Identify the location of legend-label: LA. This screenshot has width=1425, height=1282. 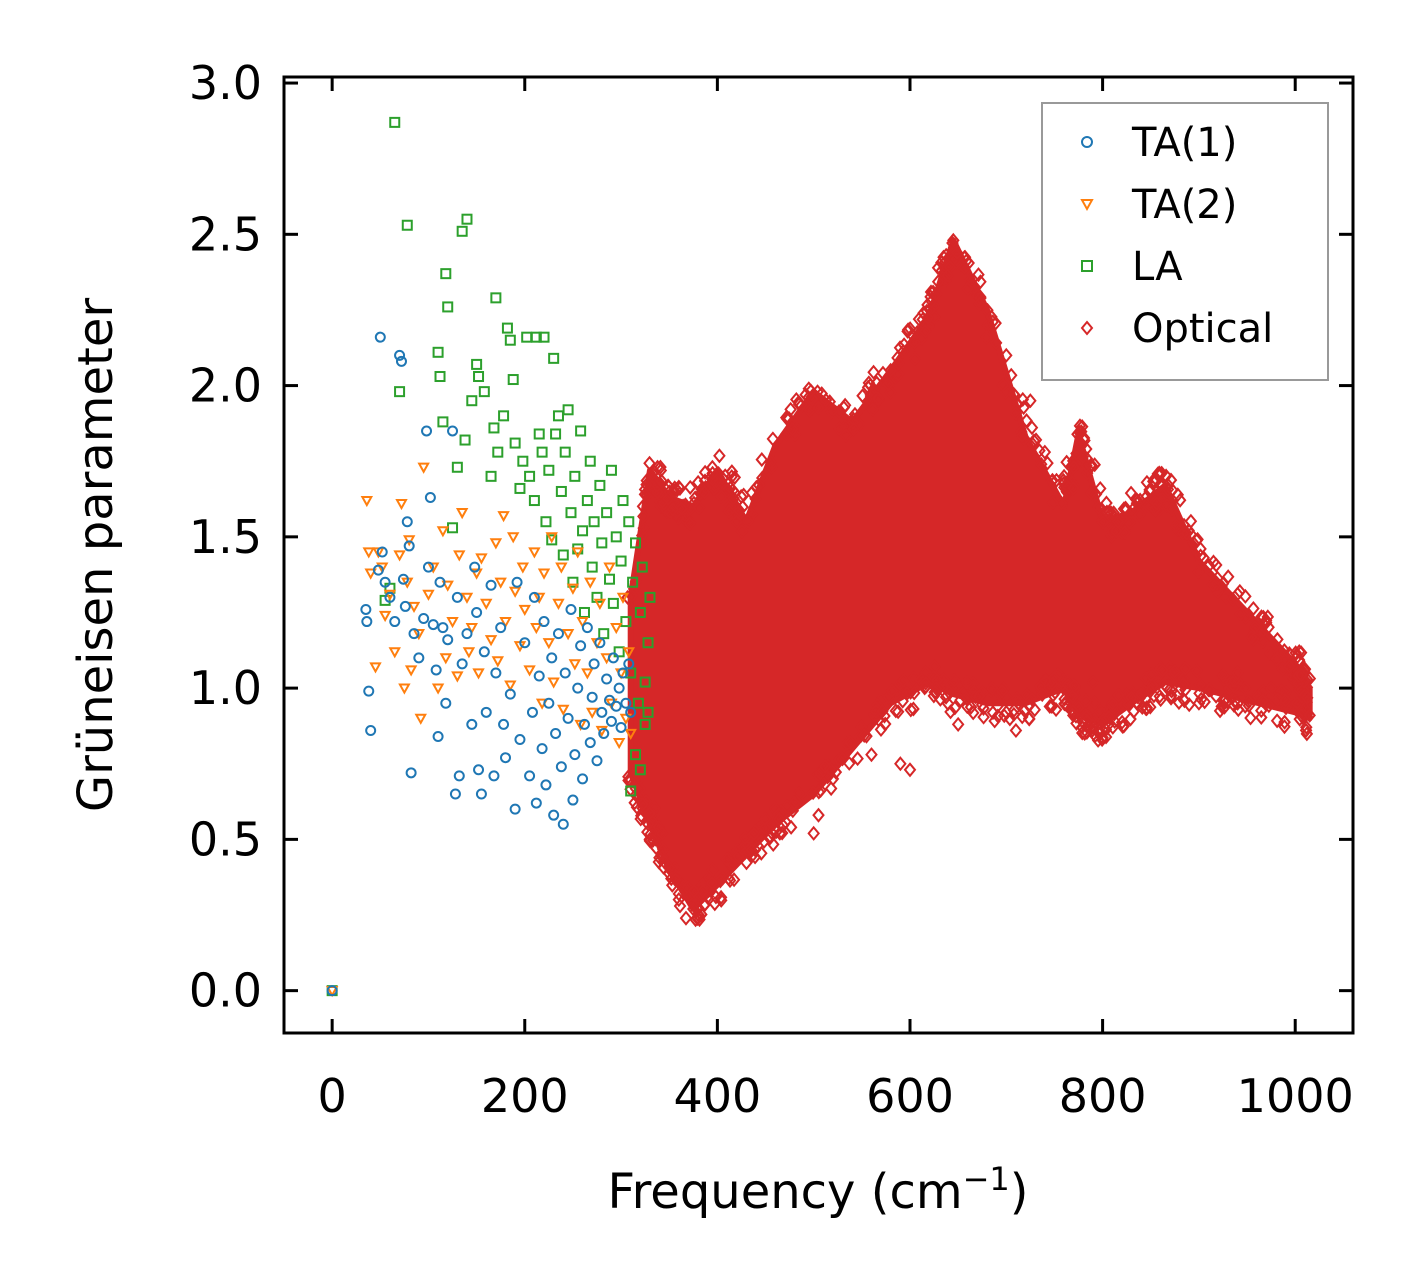
(1157, 267).